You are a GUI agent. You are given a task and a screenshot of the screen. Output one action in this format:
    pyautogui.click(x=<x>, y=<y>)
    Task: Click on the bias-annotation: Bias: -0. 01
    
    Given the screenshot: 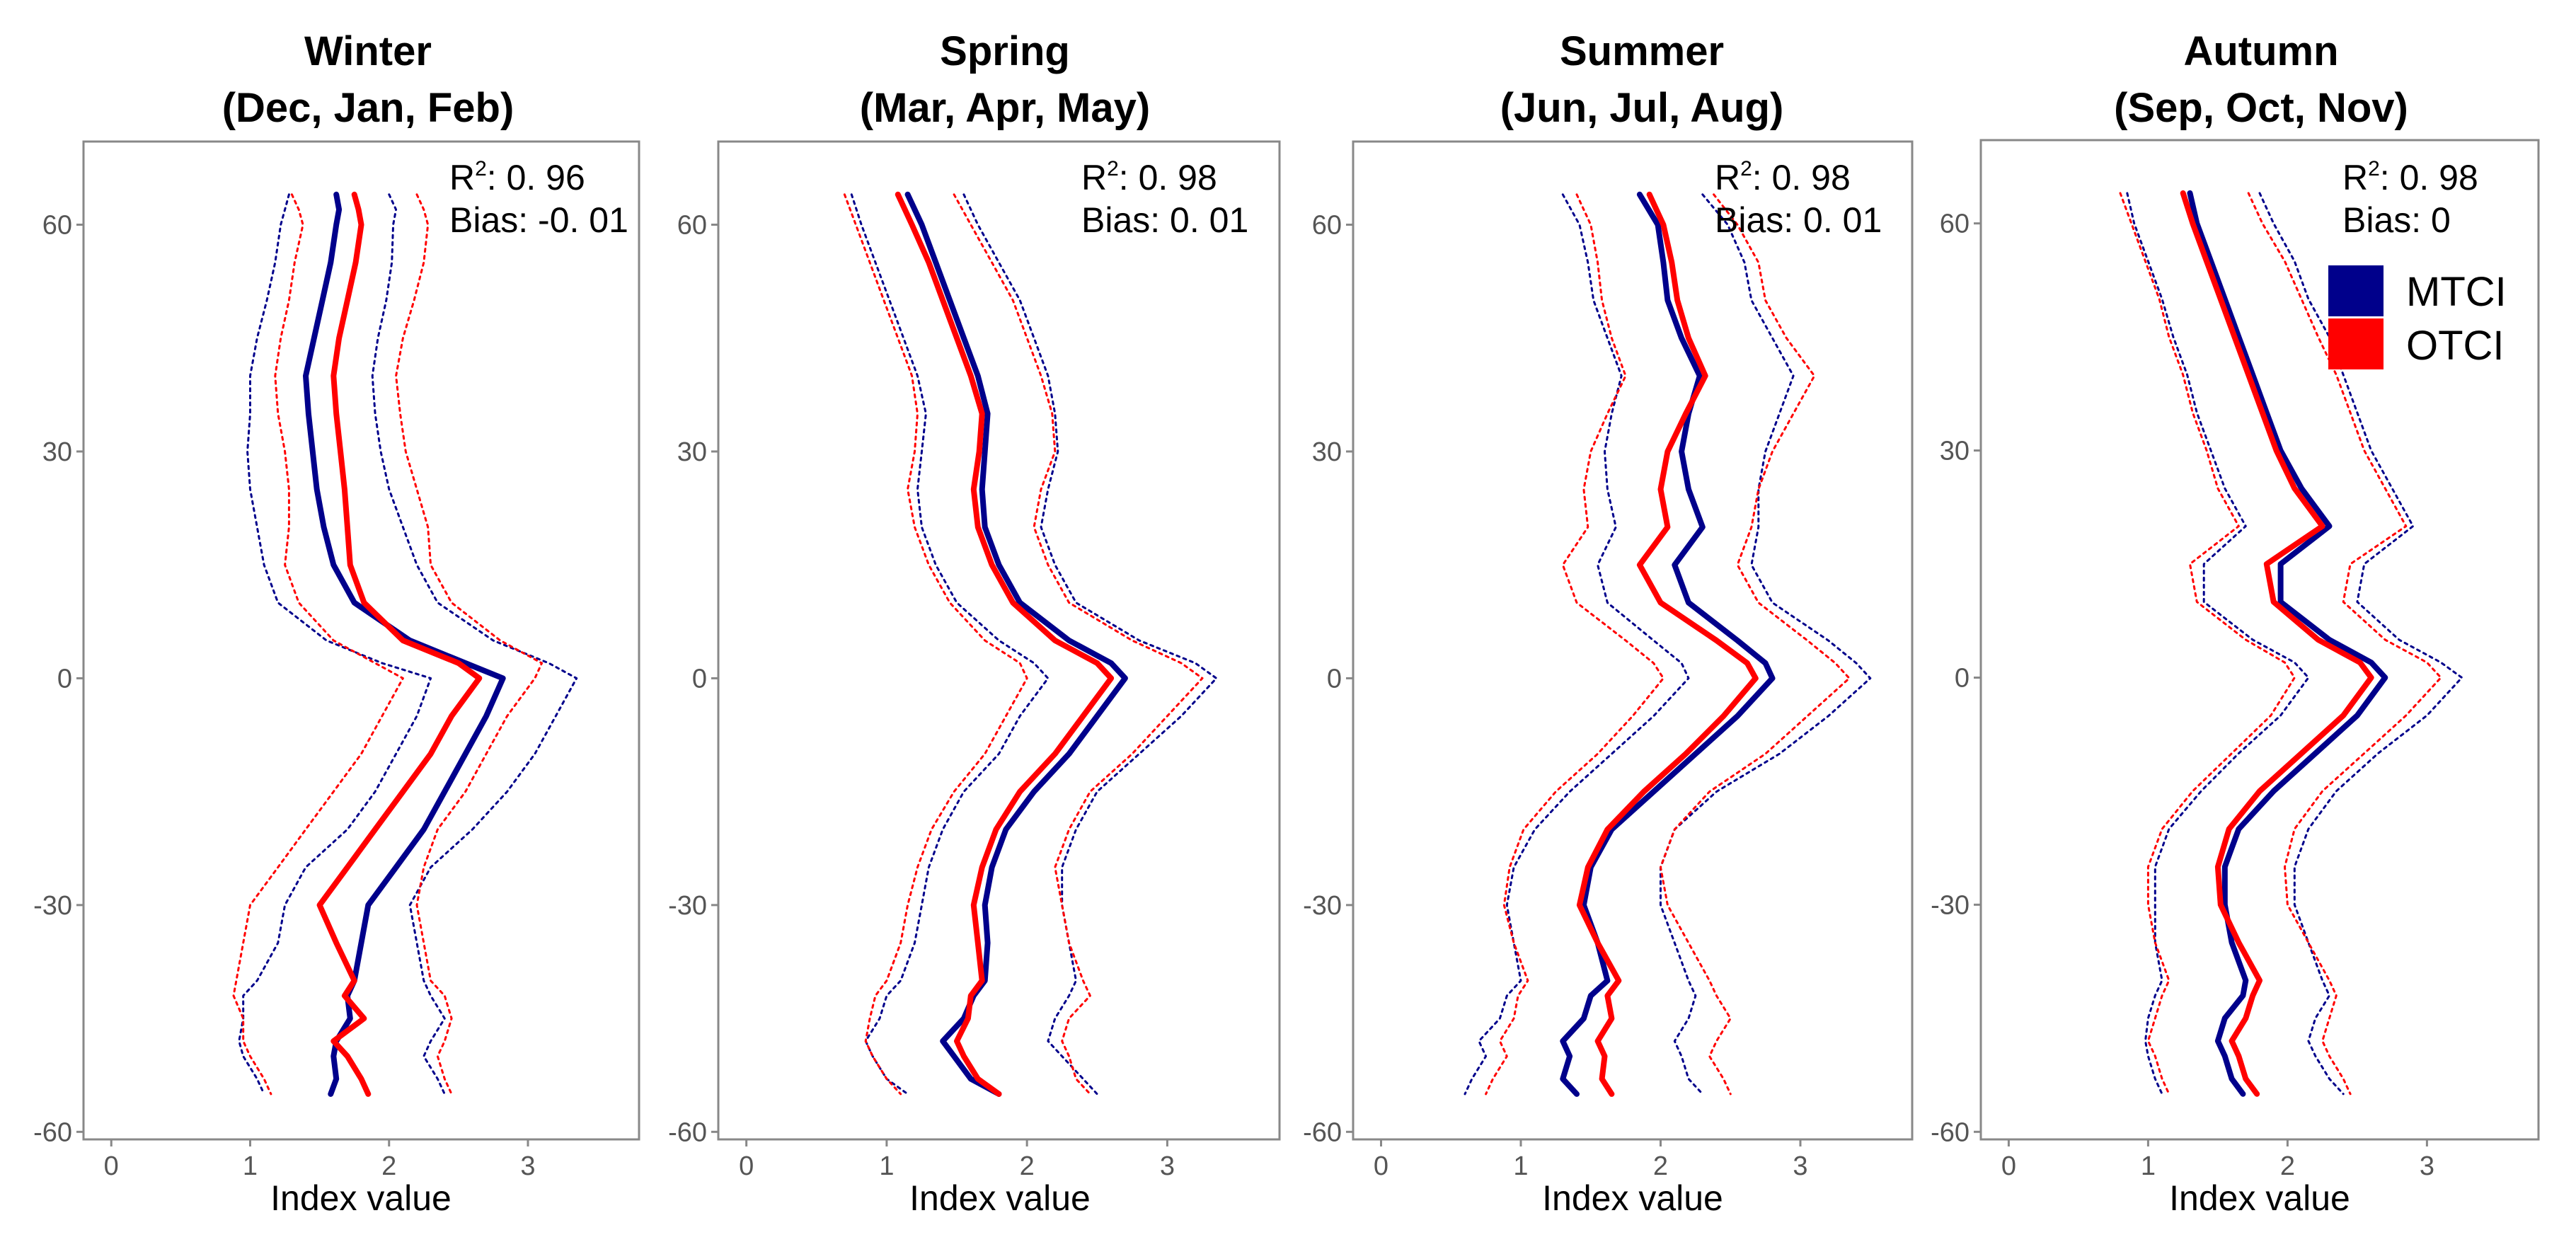 What is the action you would take?
    pyautogui.click(x=538, y=220)
    